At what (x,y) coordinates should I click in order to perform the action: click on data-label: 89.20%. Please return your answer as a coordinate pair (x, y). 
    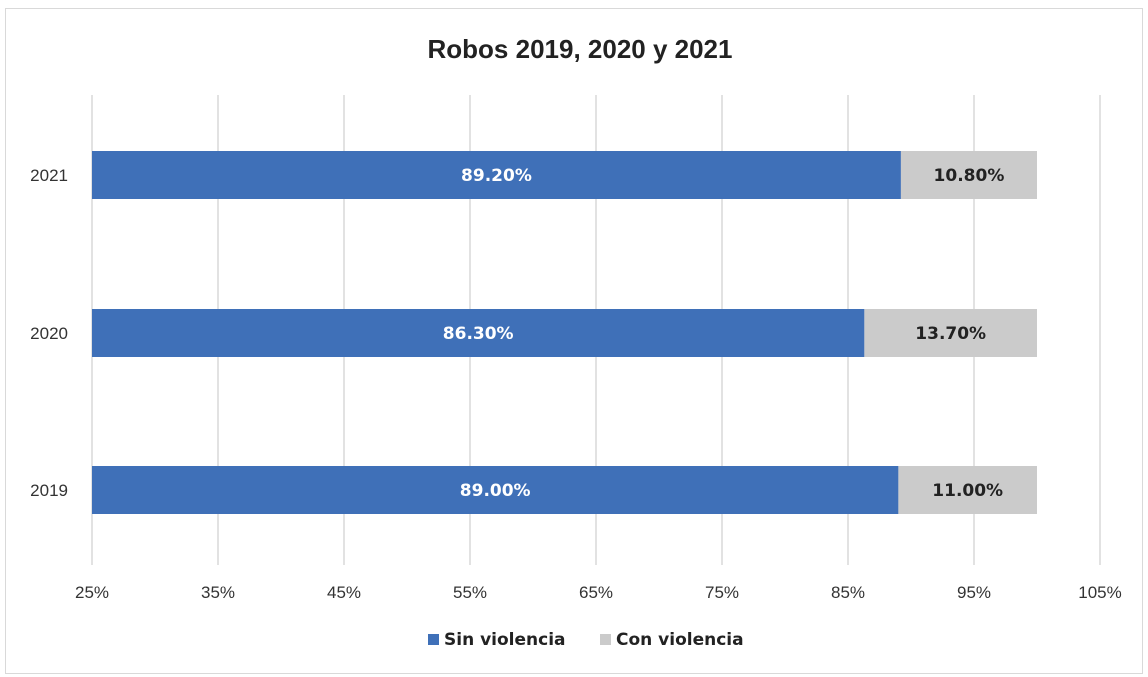
    Looking at the image, I should click on (496, 176).